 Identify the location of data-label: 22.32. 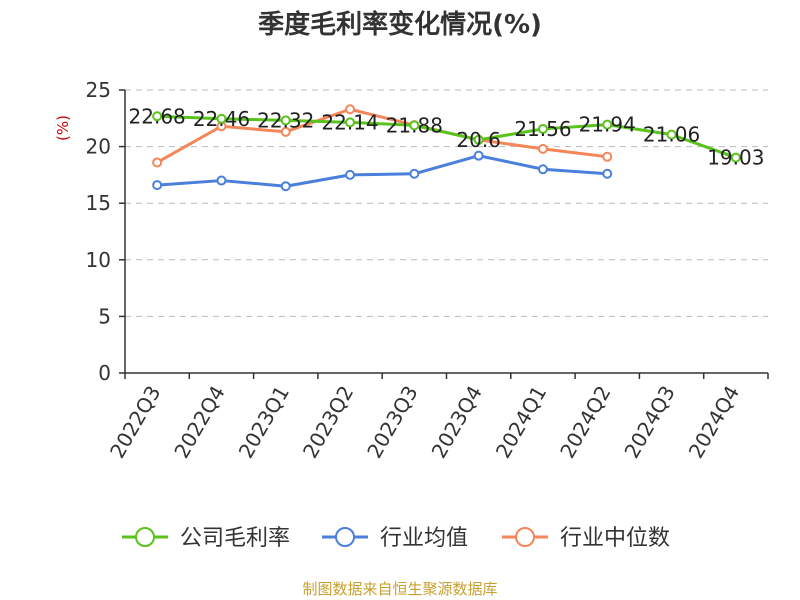
(285, 120).